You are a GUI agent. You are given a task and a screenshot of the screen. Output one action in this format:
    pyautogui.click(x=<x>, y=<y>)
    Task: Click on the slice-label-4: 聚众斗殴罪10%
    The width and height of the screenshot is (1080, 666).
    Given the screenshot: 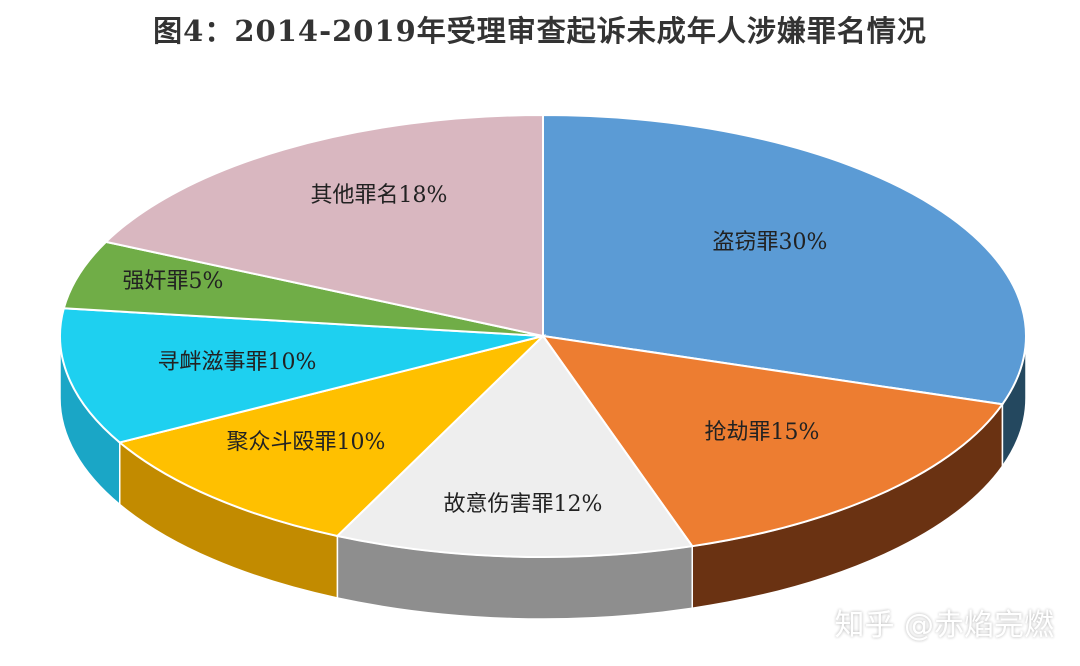 What is the action you would take?
    pyautogui.click(x=306, y=442)
    